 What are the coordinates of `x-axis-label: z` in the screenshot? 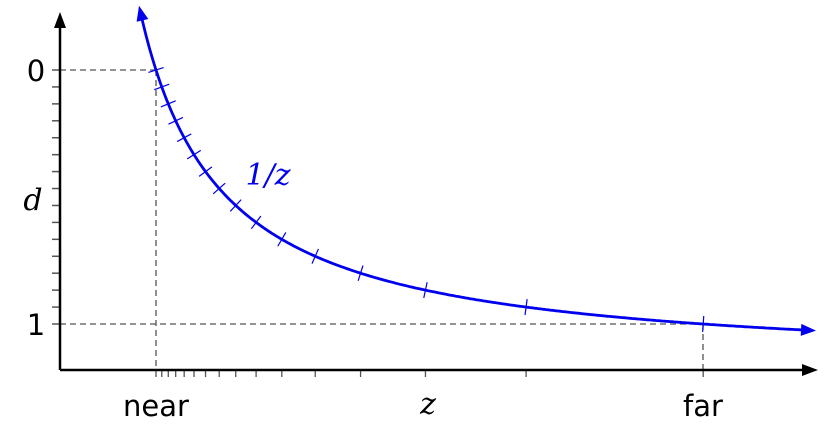 It's located at (427, 404).